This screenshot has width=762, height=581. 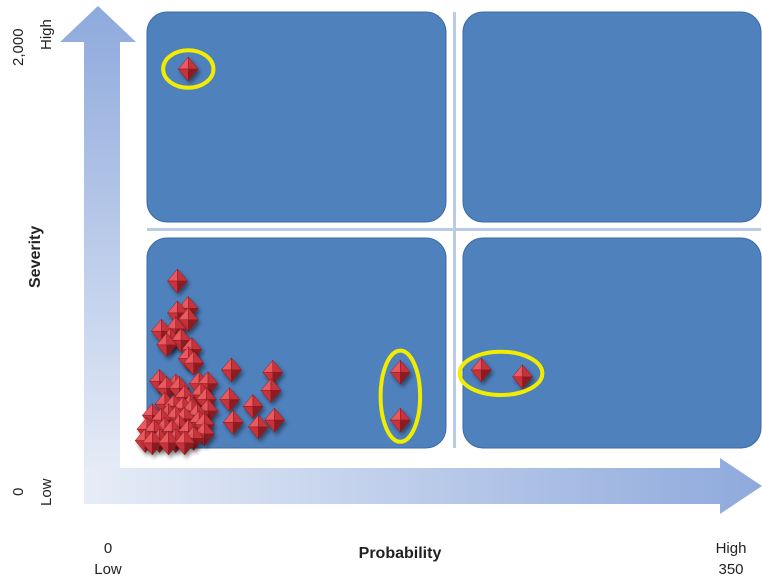 I want to click on x-max-value-label: 350, so click(x=731, y=569).